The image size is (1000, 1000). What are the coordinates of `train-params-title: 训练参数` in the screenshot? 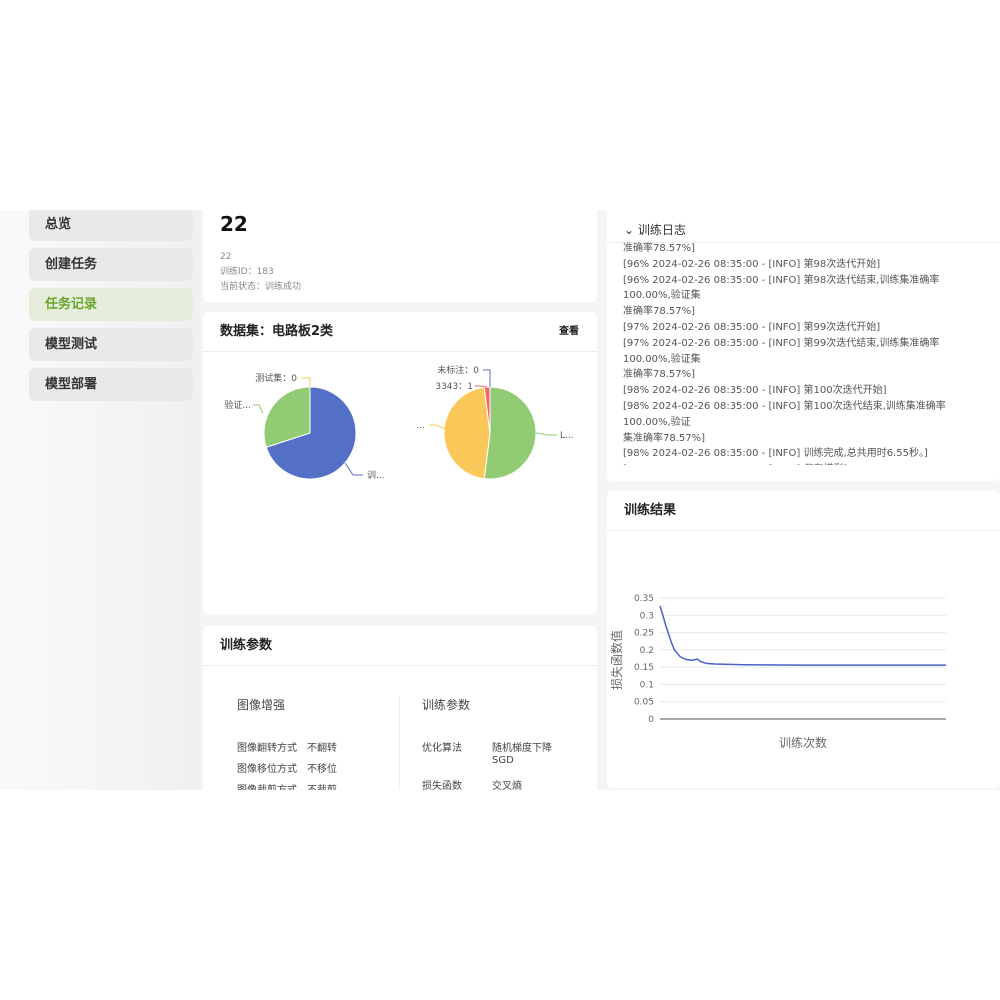 It's located at (446, 705).